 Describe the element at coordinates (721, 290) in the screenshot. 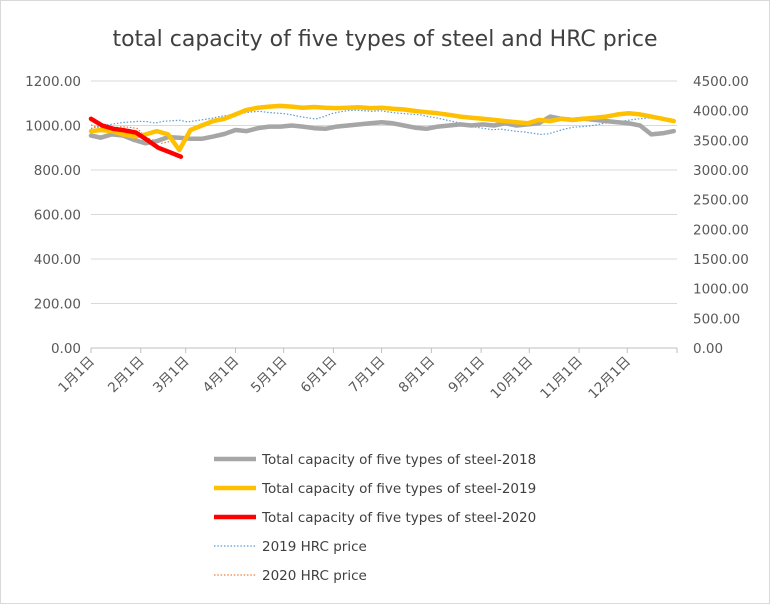

I see `y-right-tick-label: 1000.00` at that location.